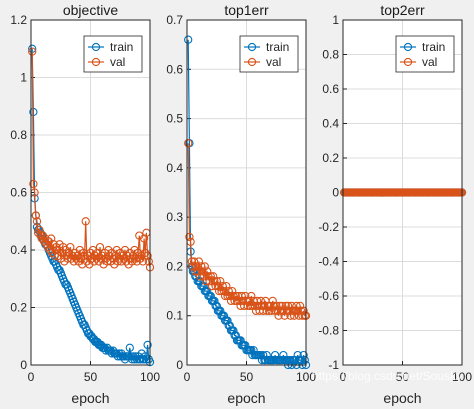  I want to click on y-tick-label: -0.6, so click(328, 296).